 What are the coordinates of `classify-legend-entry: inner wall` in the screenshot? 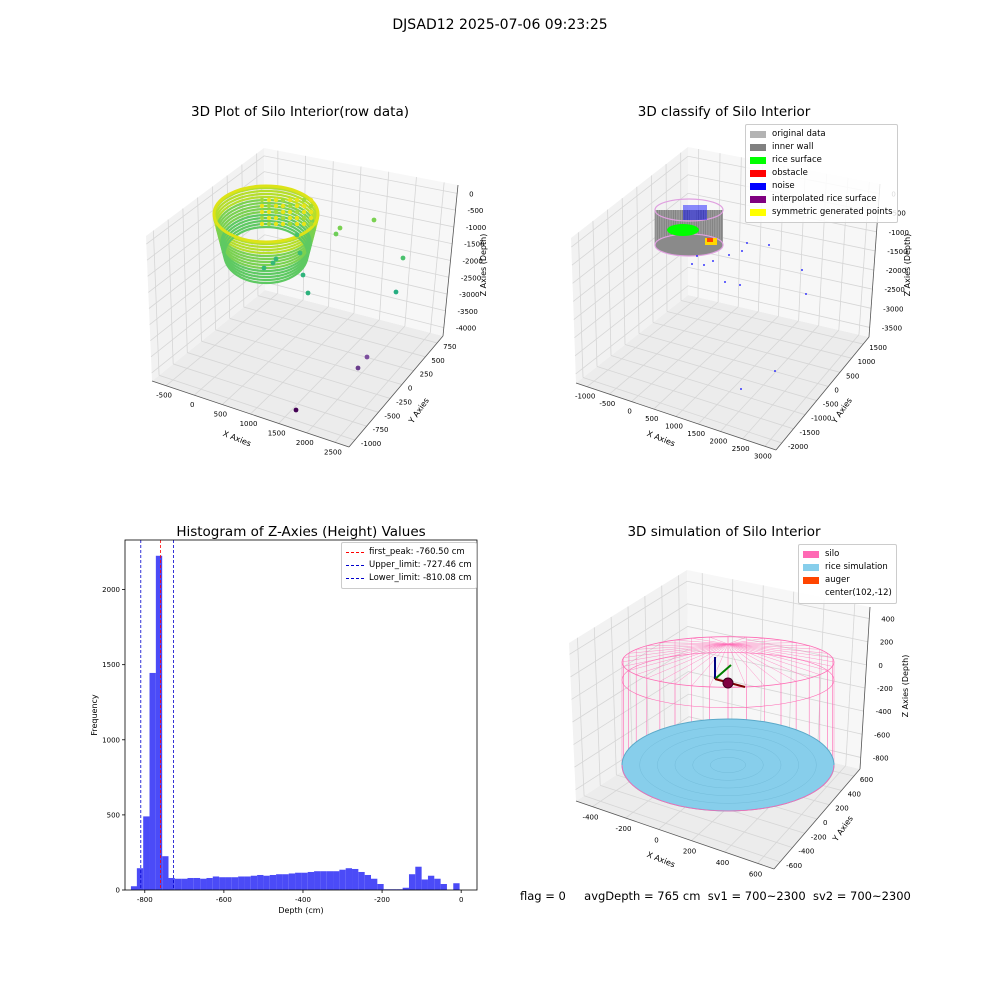 It's located at (821, 147).